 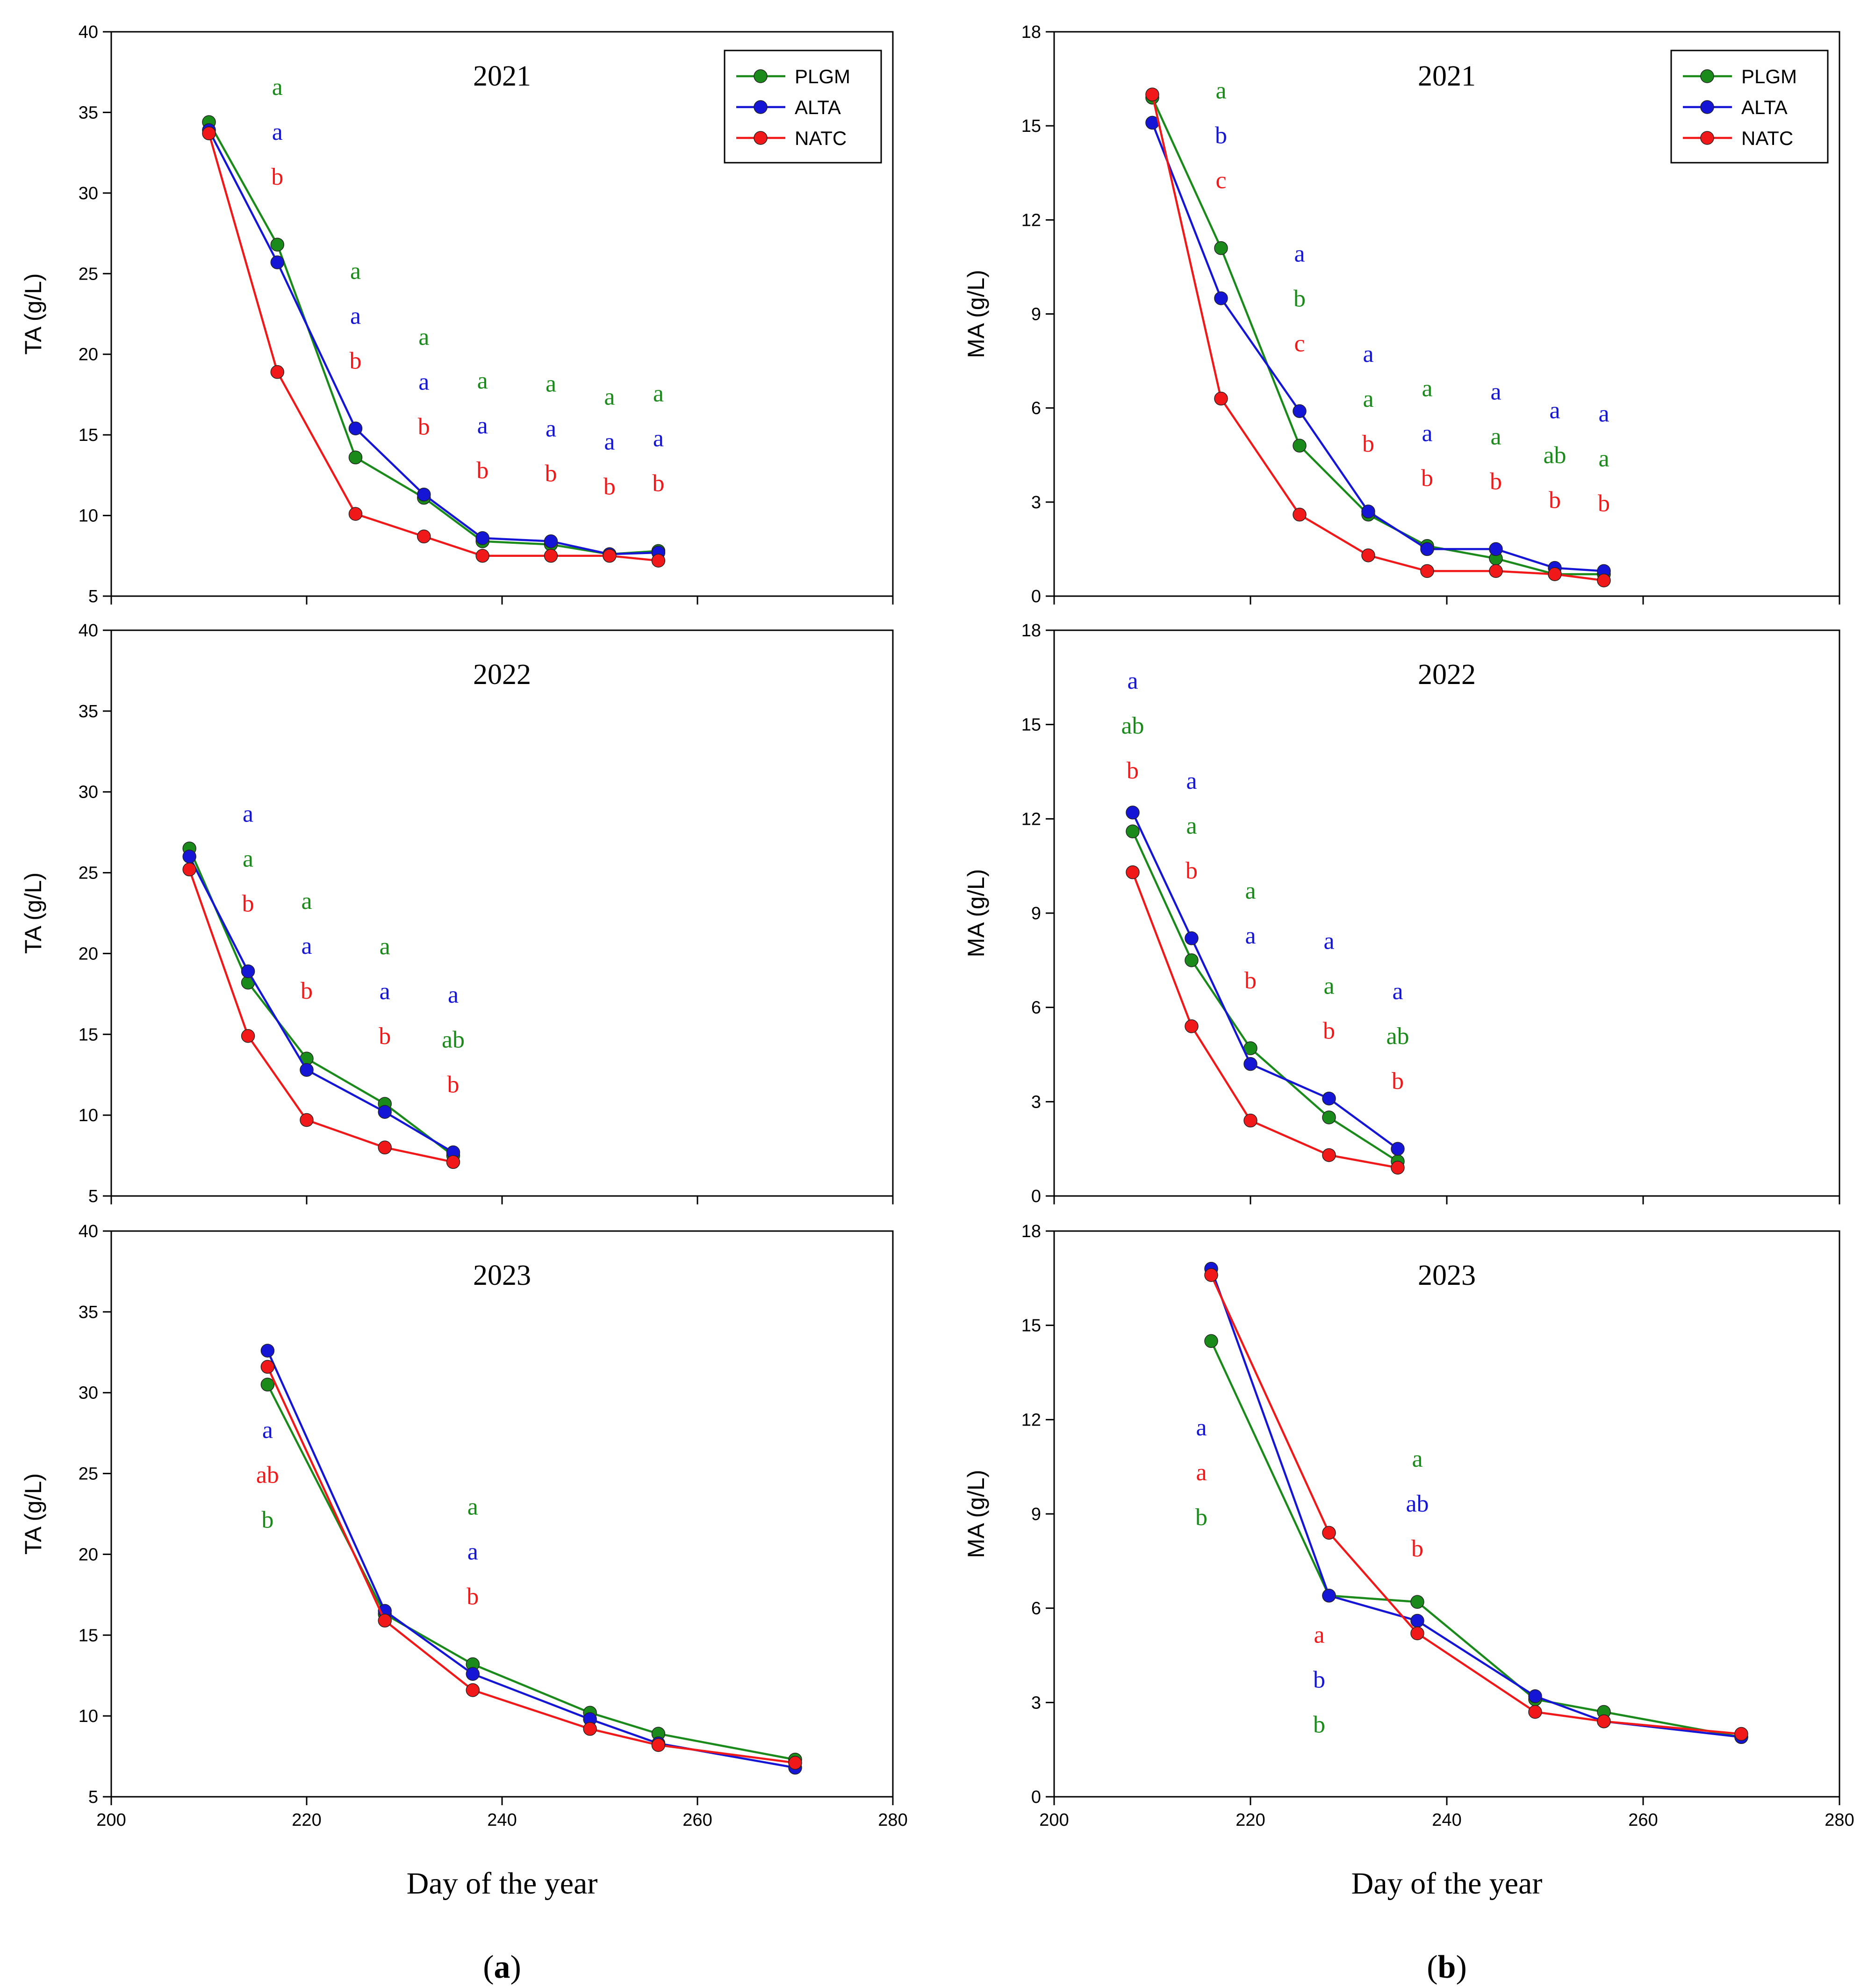 What do you see at coordinates (818, 107) in the screenshot?
I see `legend-label-alta: ALTA` at bounding box center [818, 107].